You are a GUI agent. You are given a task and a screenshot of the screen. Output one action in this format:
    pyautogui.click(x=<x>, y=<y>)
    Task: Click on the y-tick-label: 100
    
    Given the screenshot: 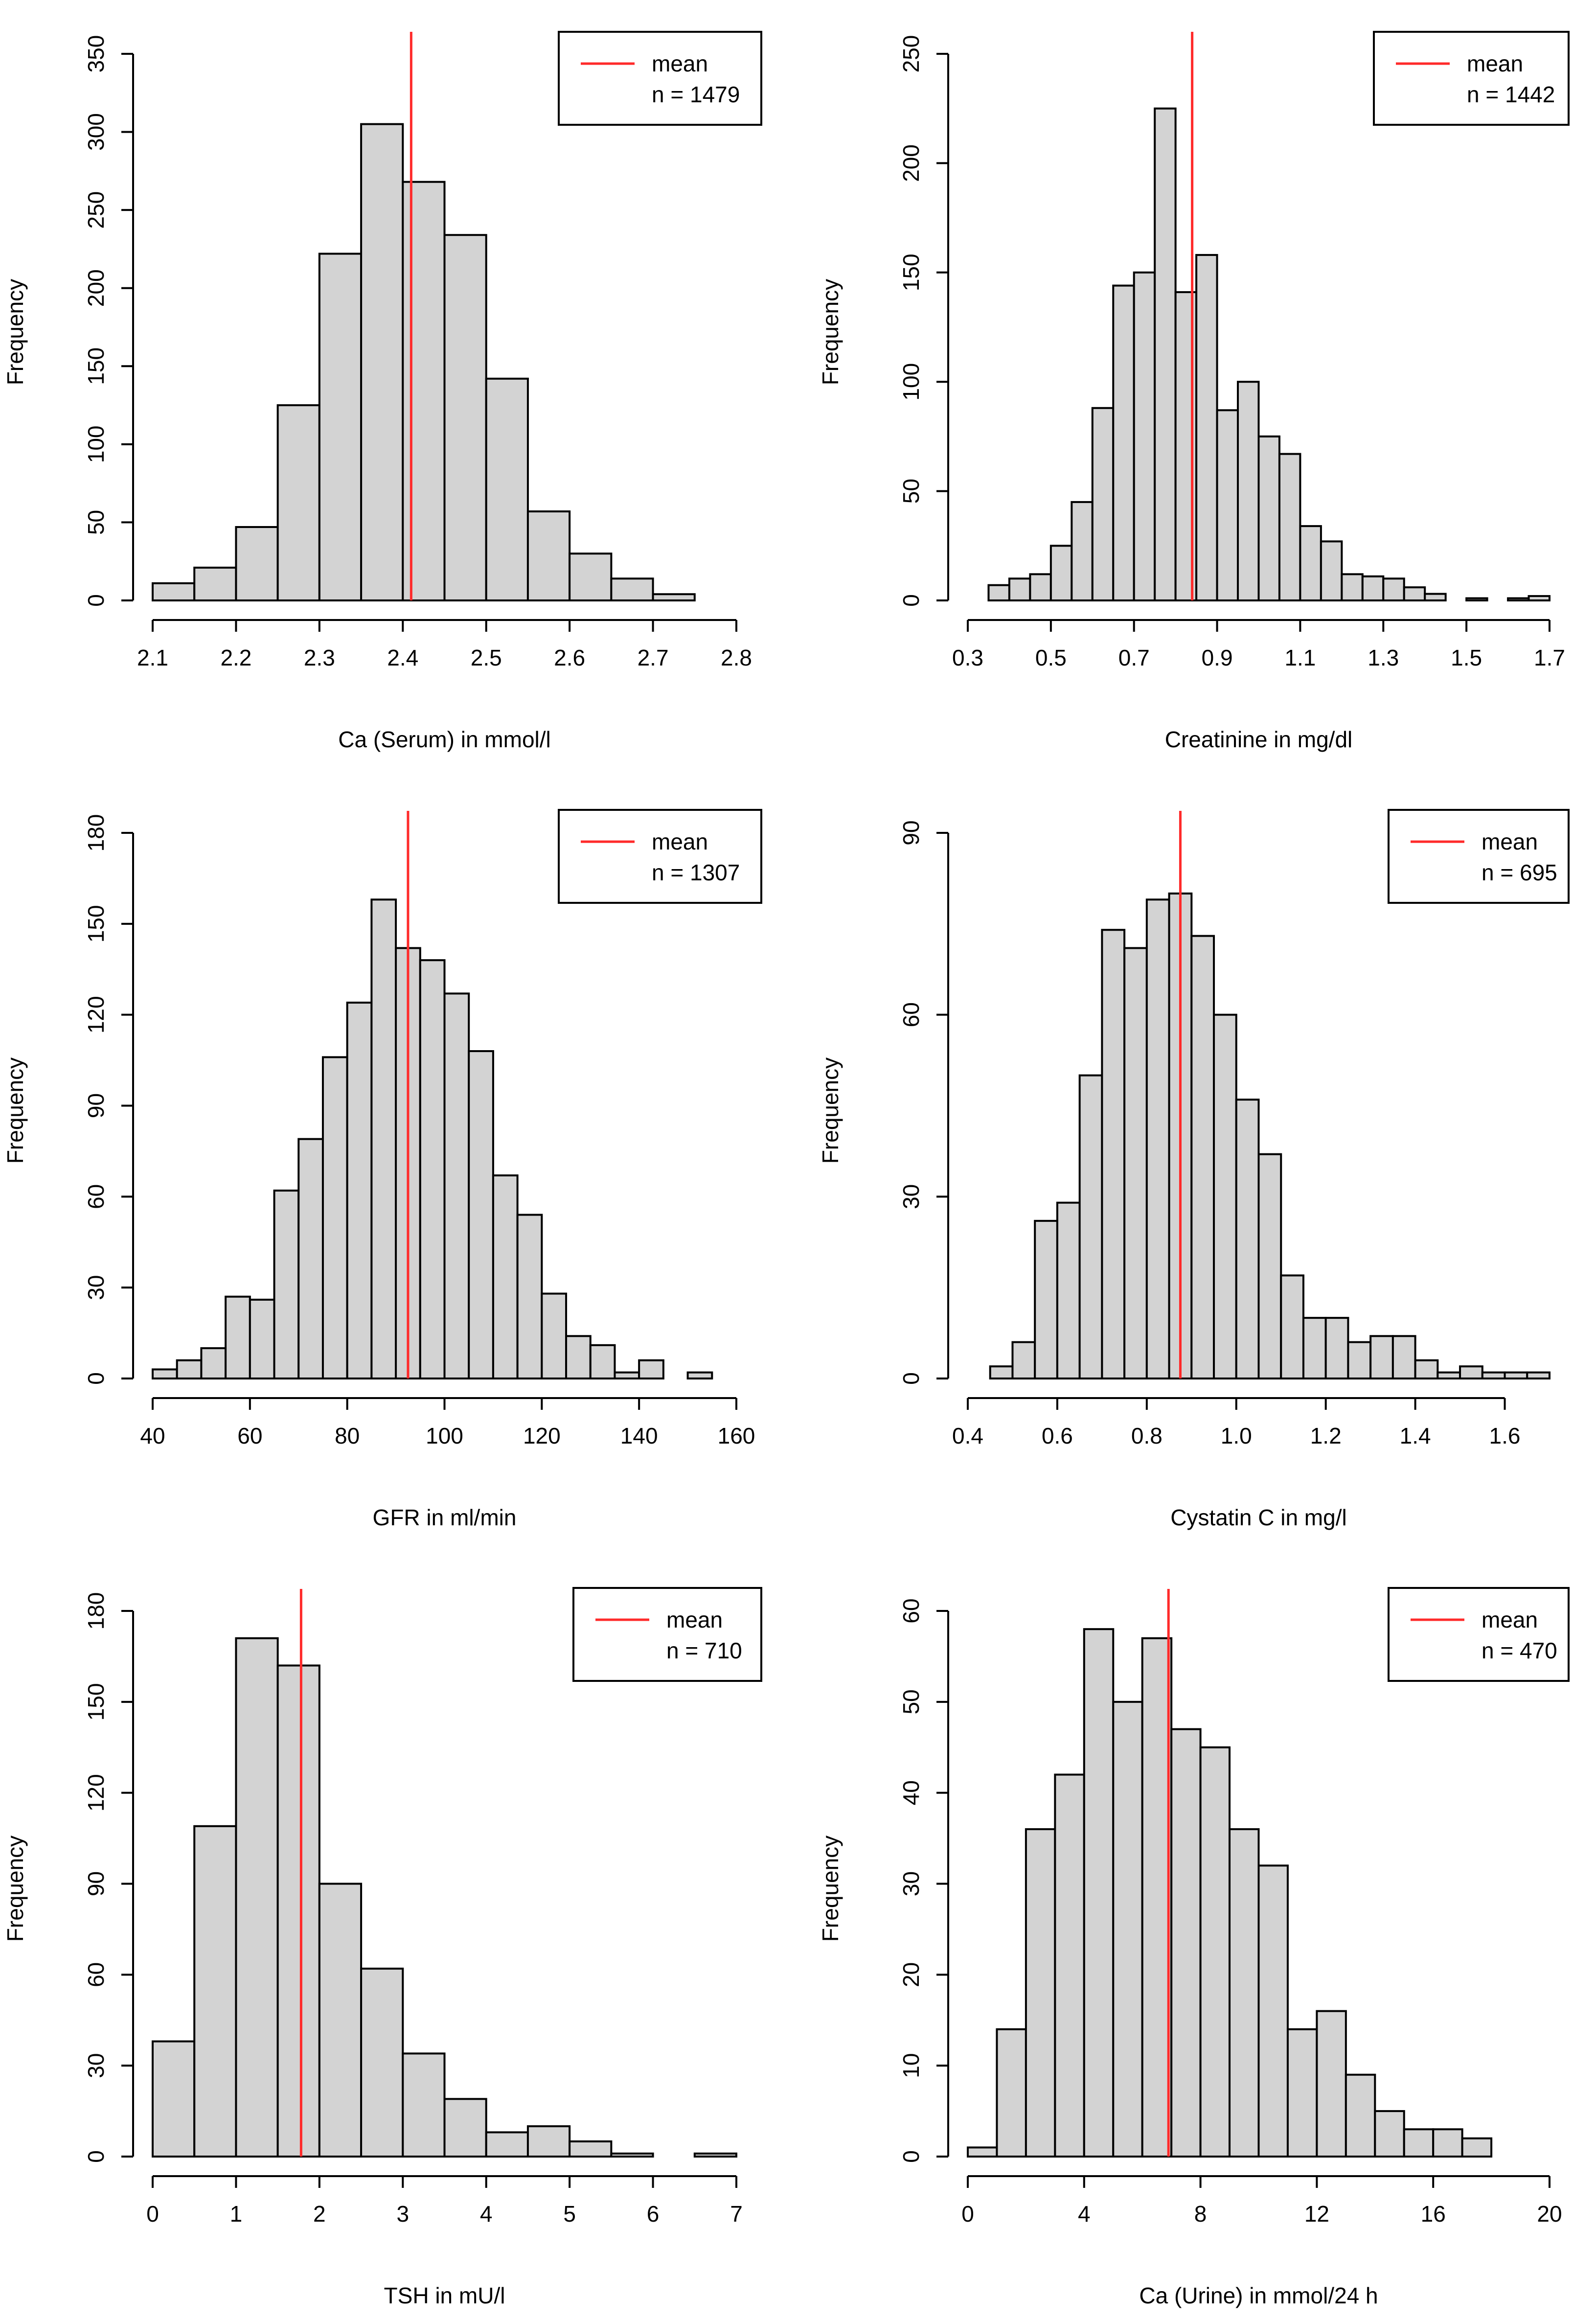 What is the action you would take?
    pyautogui.click(x=96, y=444)
    